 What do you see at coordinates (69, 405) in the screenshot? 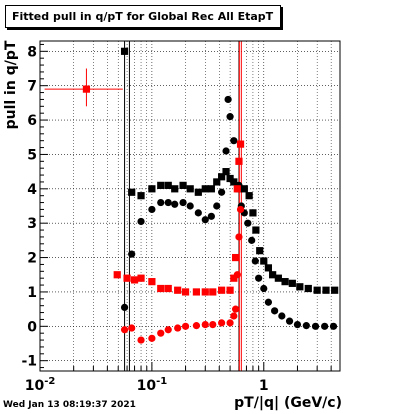
I see `datestamp: Wed Jan 13 08:19:37 2021` at bounding box center [69, 405].